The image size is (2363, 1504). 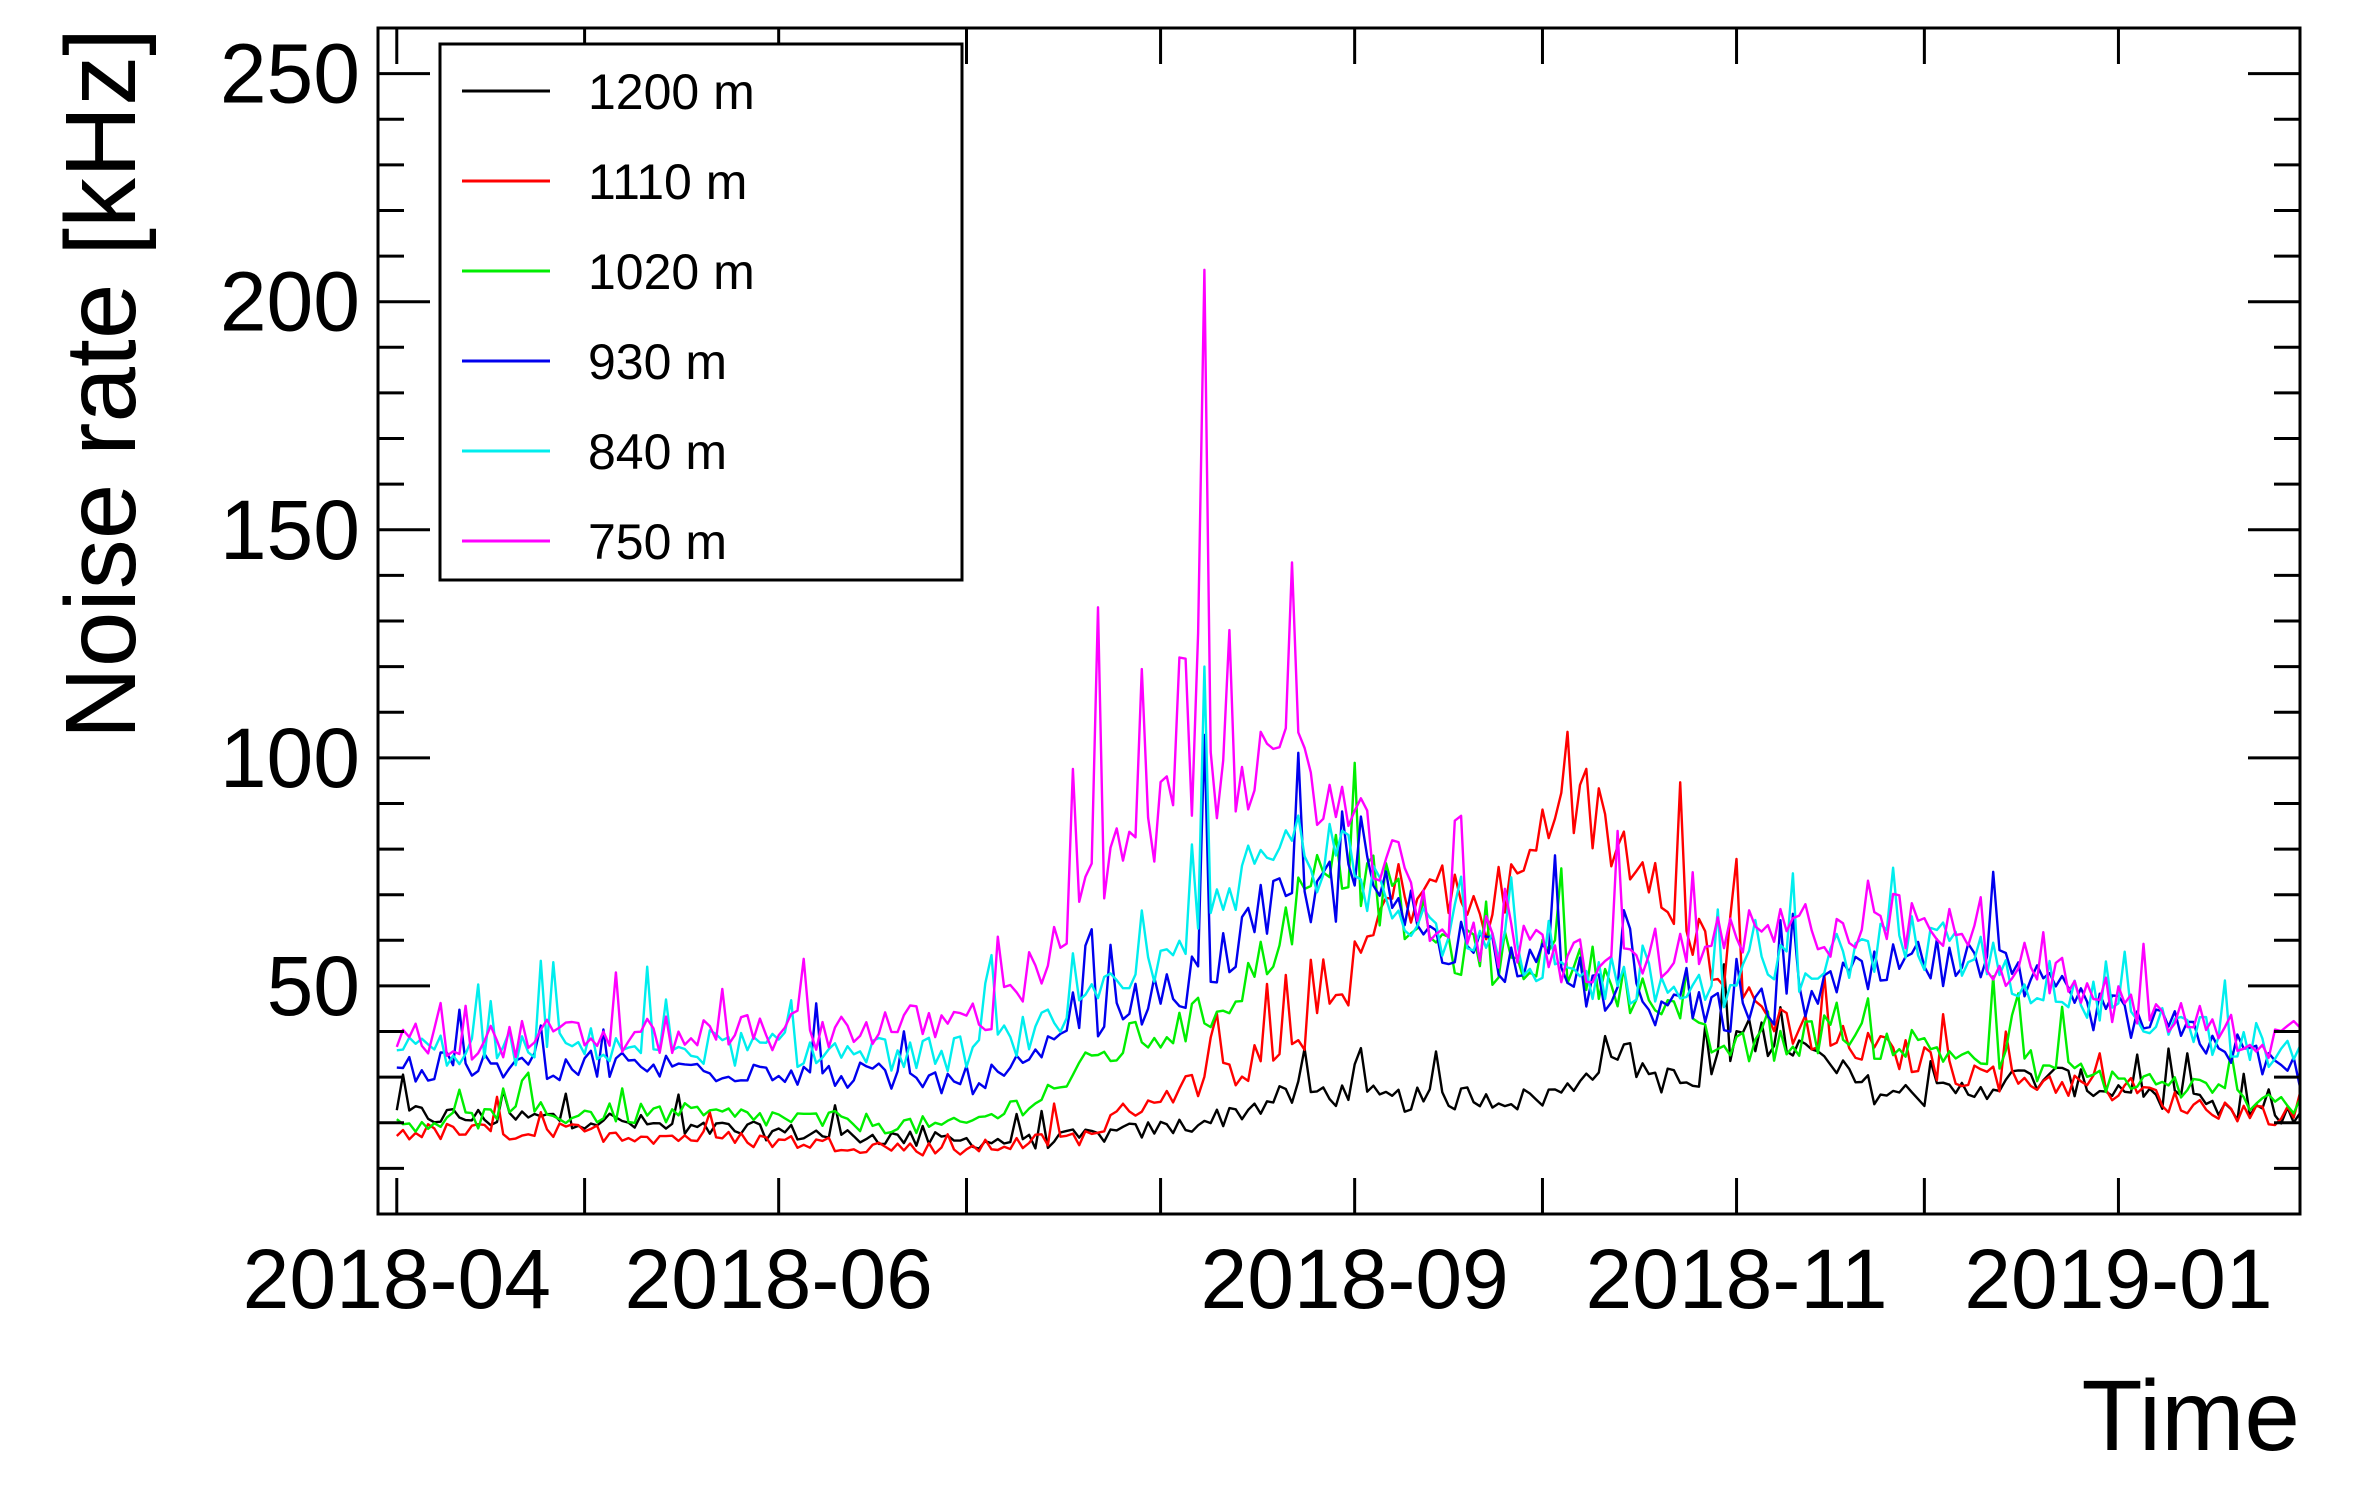 What do you see at coordinates (2190, 1416) in the screenshot?
I see `x-axis-title: Time` at bounding box center [2190, 1416].